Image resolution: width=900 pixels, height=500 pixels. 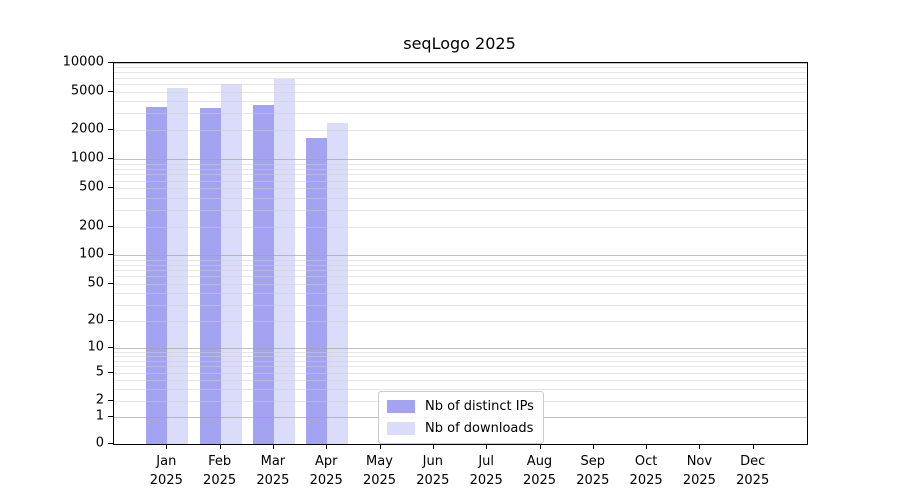 What do you see at coordinates (220, 471) in the screenshot?
I see `x-tick-label: Feb 2025` at bounding box center [220, 471].